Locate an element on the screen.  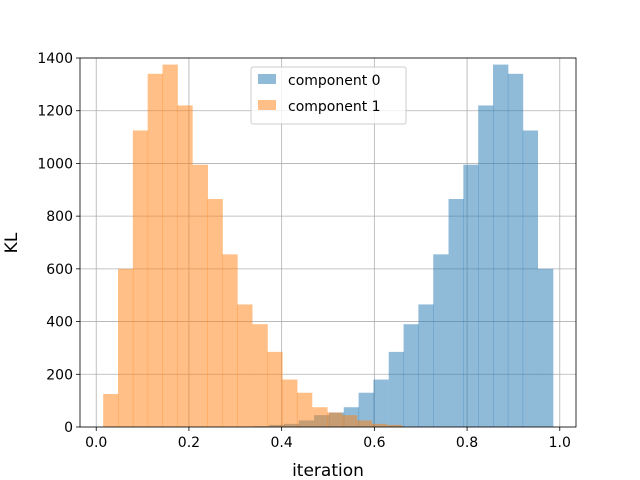
x-tick-label-5: 1.0 is located at coordinates (560, 443).